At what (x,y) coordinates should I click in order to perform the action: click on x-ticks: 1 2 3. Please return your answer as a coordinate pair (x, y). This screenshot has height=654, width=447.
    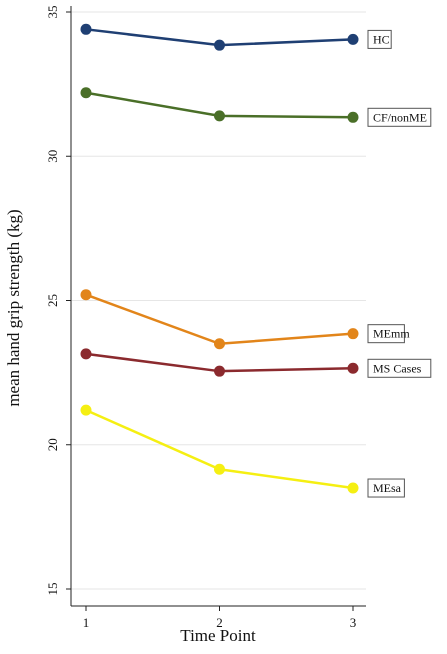
    Looking at the image, I should click on (220, 618).